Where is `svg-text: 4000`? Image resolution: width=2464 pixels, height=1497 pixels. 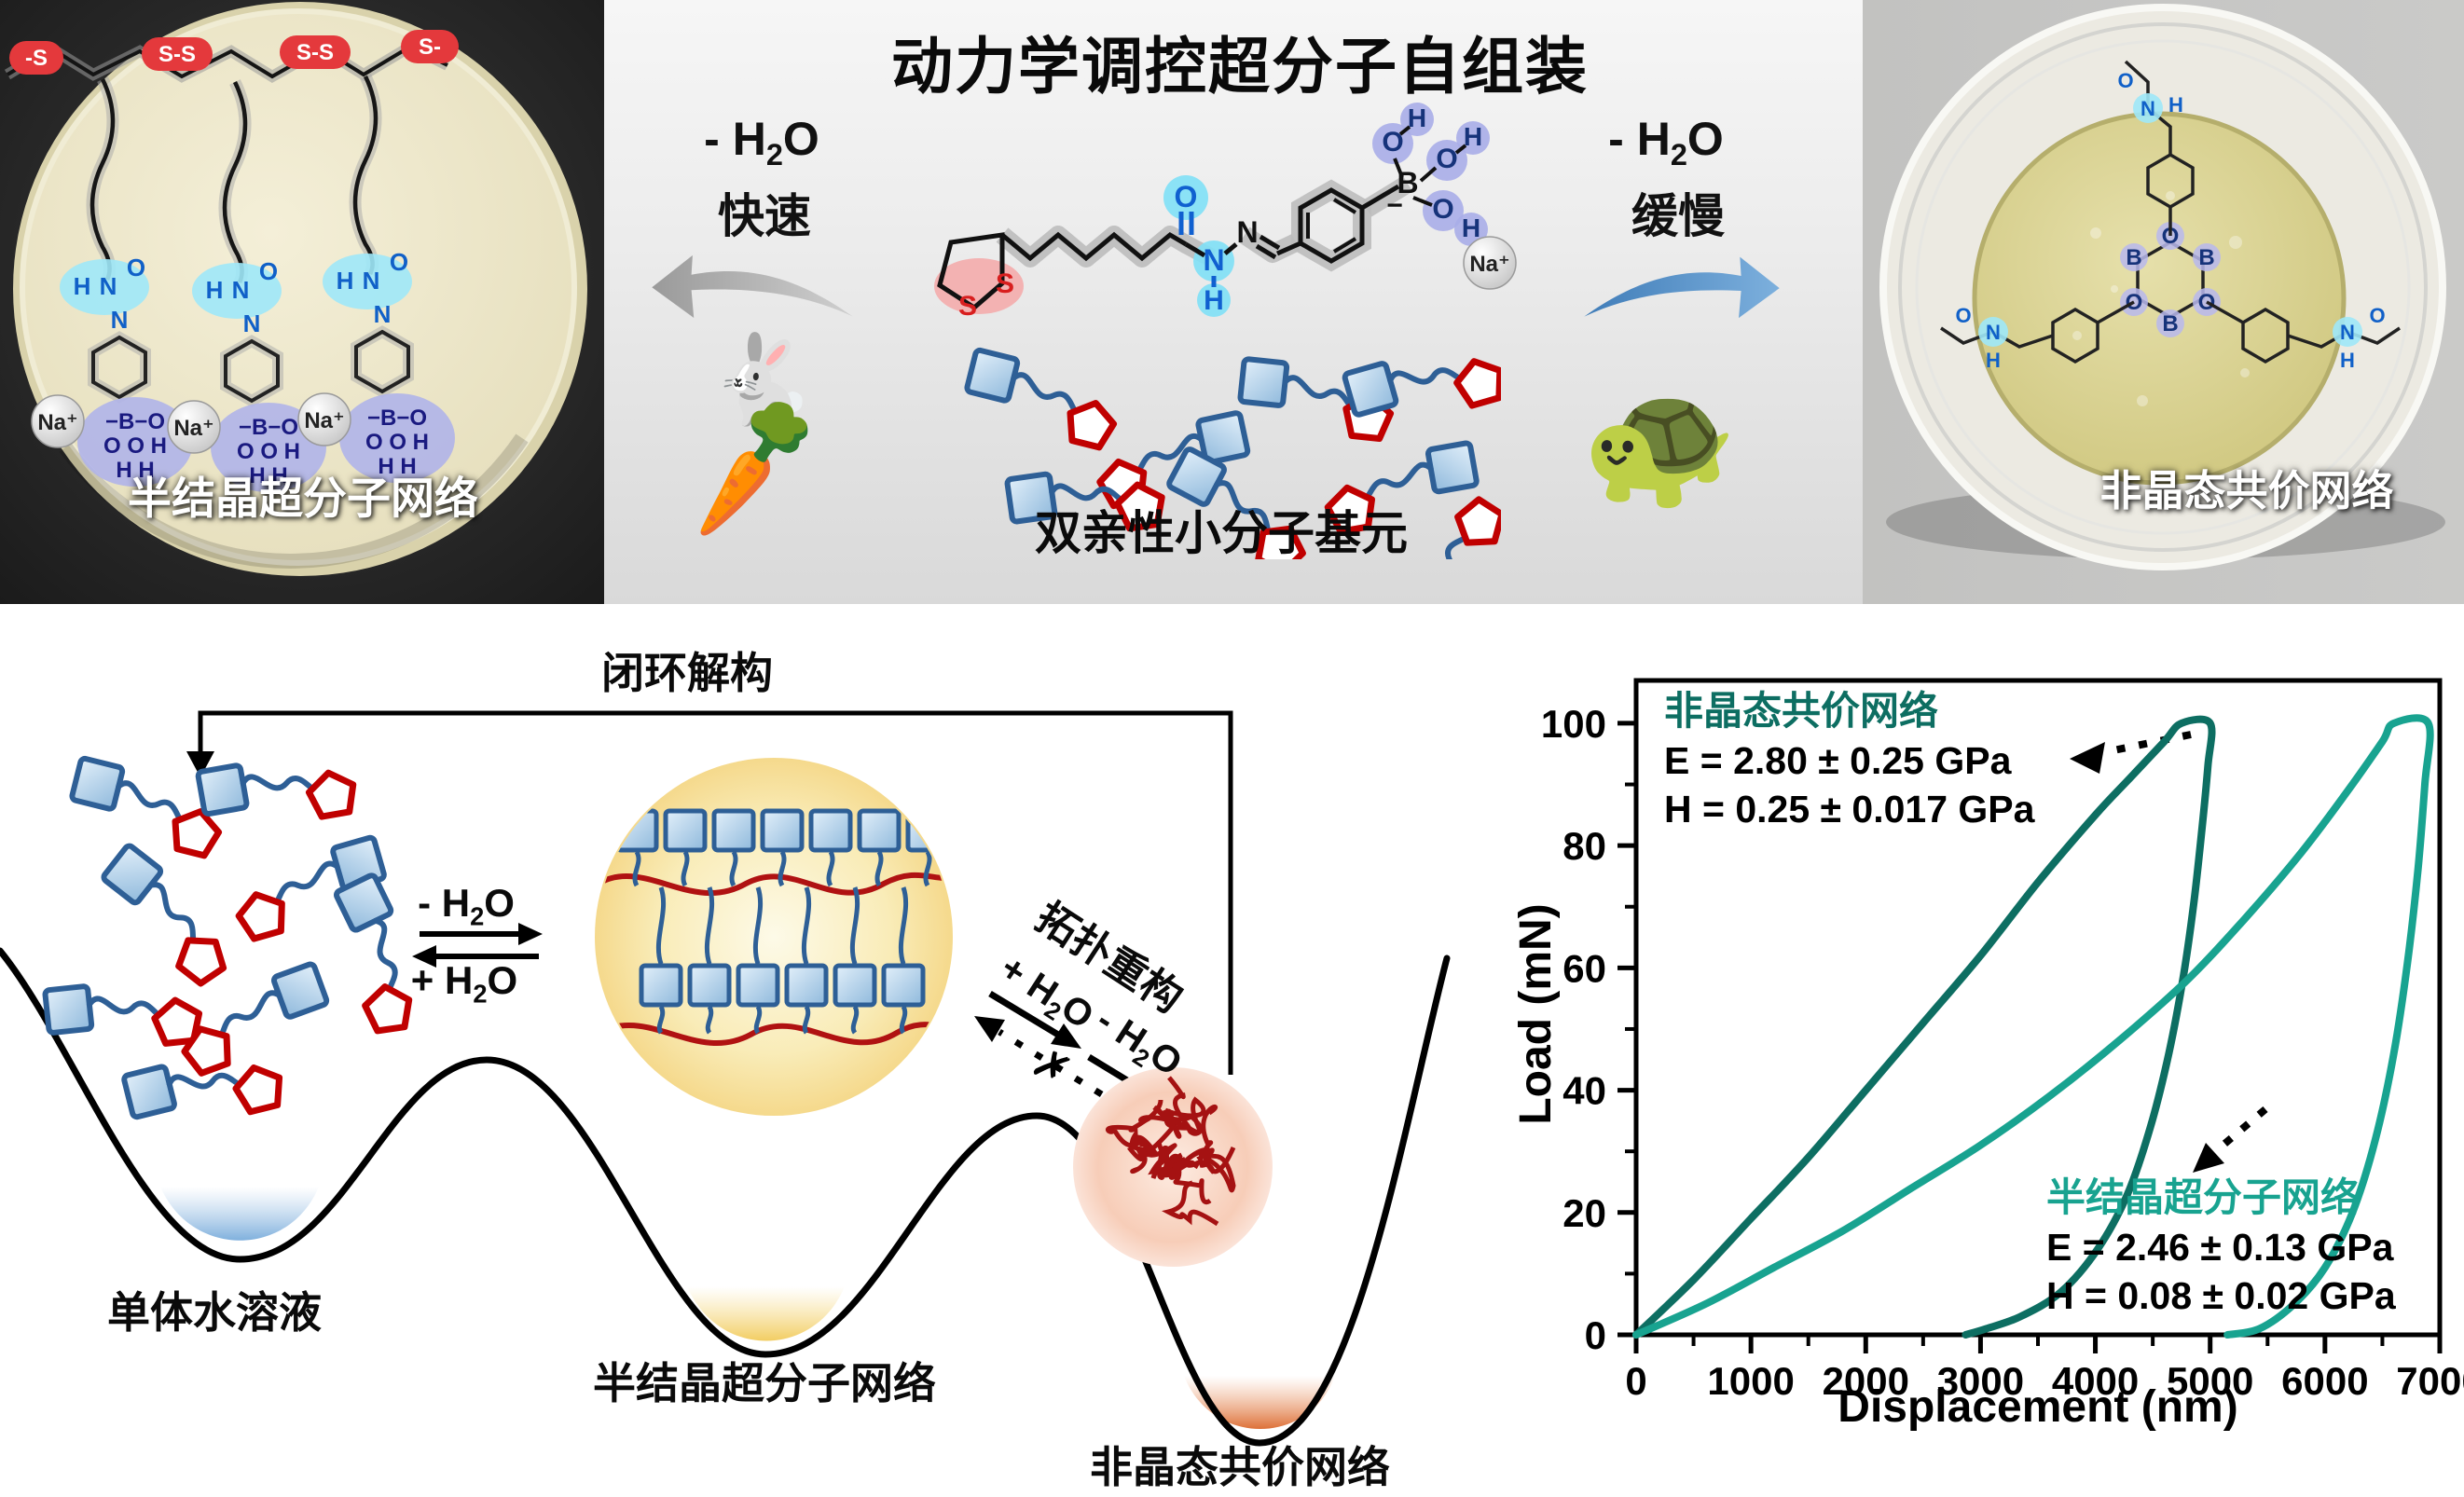 svg-text: 4000 is located at coordinates (2095, 1381).